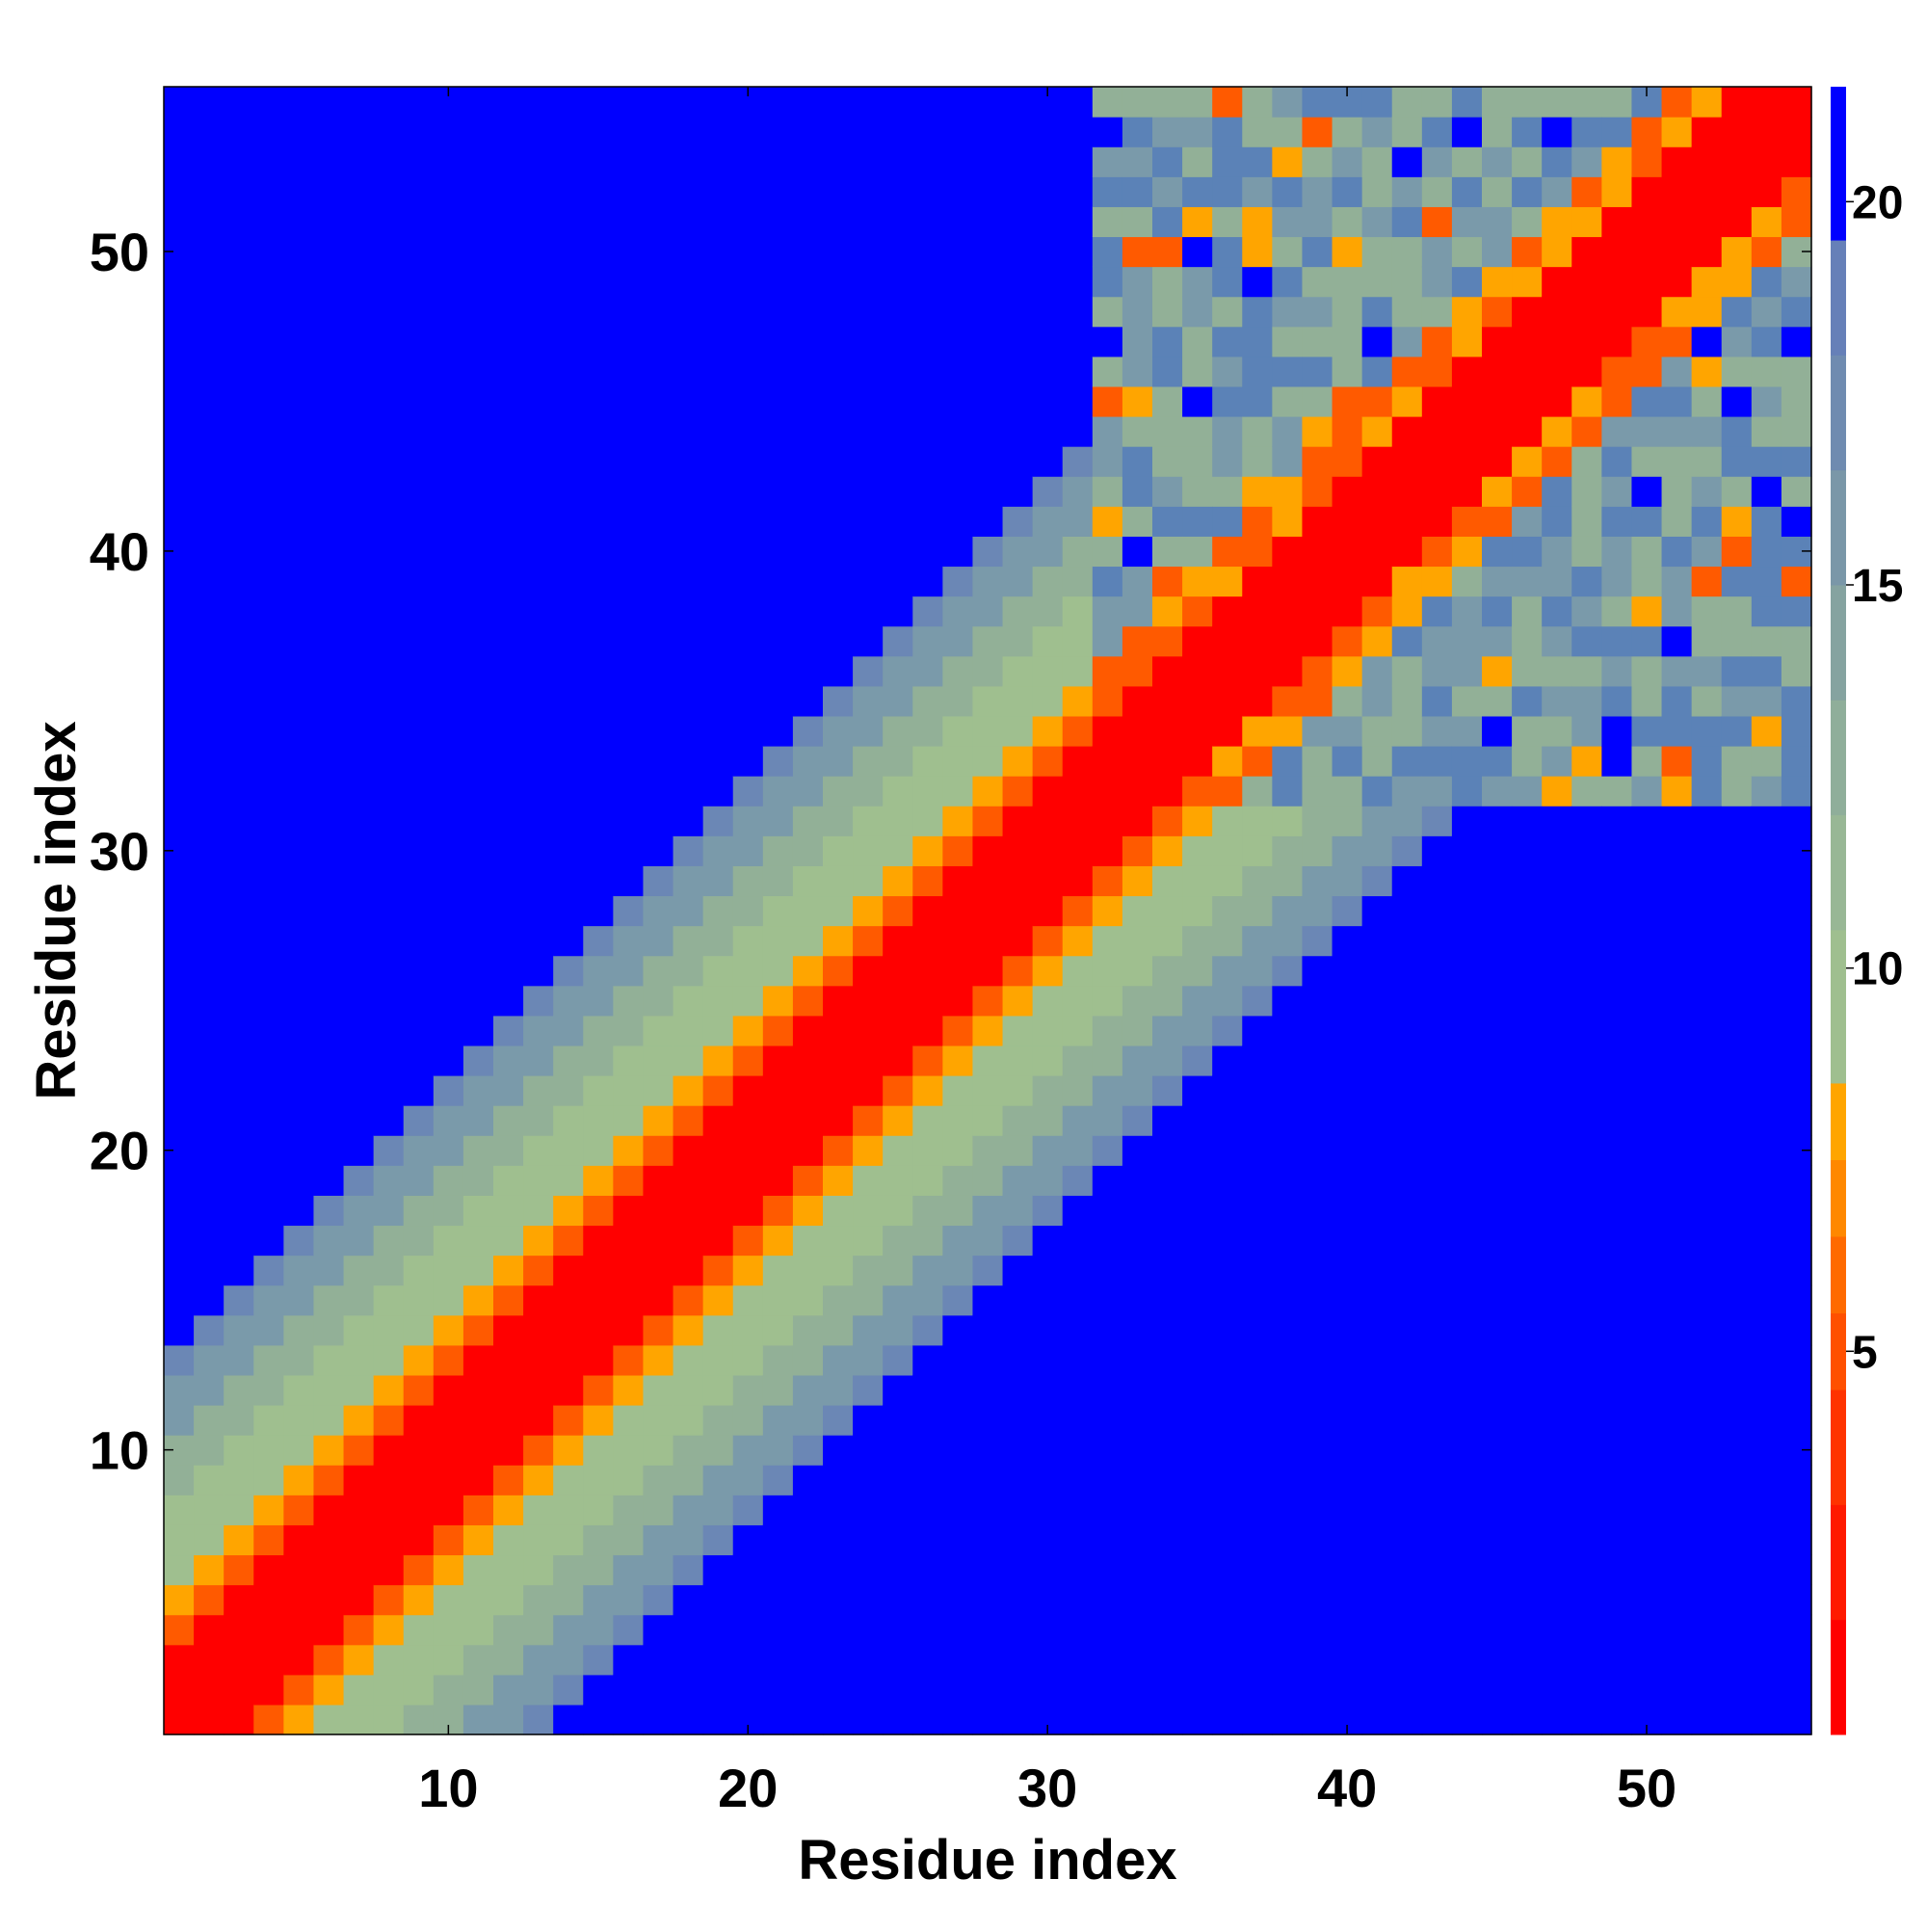 This screenshot has height=1932, width=1927. What do you see at coordinates (1865, 1352) in the screenshot?
I see `colorbar-tick-label: 5` at bounding box center [1865, 1352].